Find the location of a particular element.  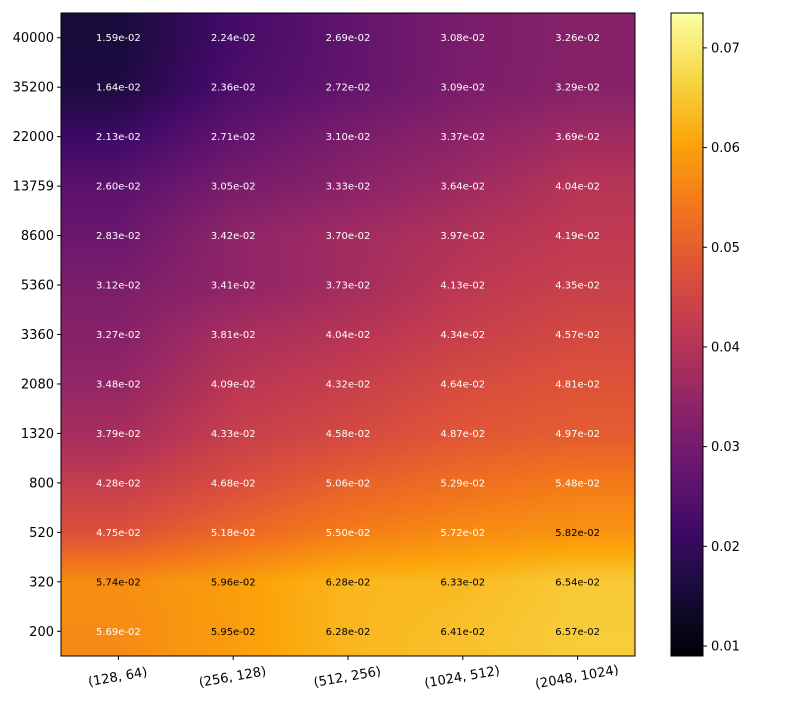

cell-value-label: 4.33e-02 is located at coordinates (233, 434).